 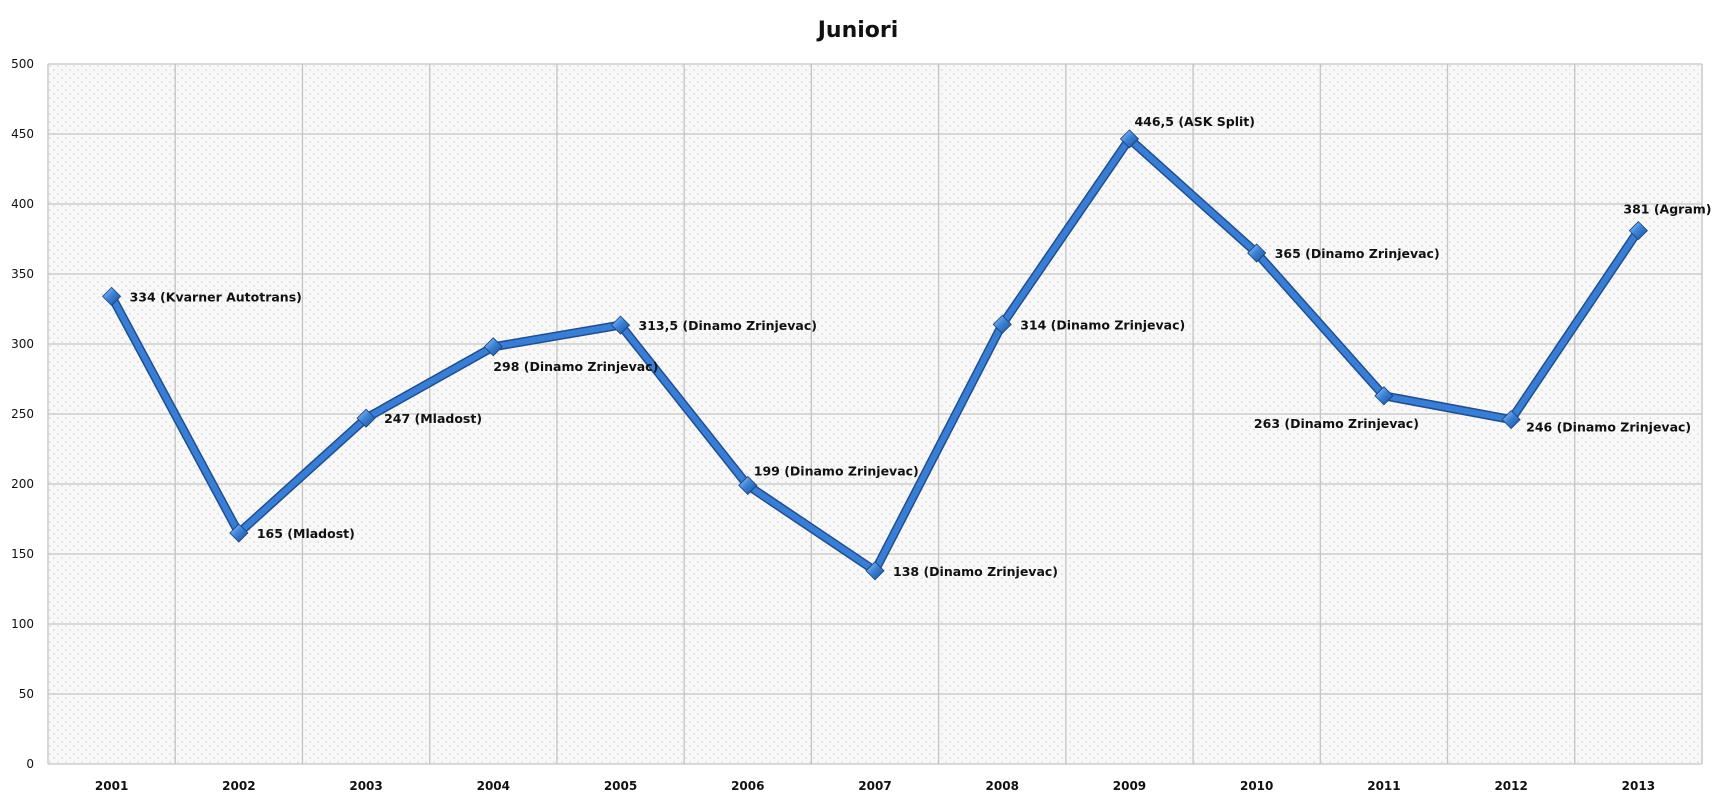 What do you see at coordinates (22, 554) in the screenshot?
I see `y-tick-label: 150` at bounding box center [22, 554].